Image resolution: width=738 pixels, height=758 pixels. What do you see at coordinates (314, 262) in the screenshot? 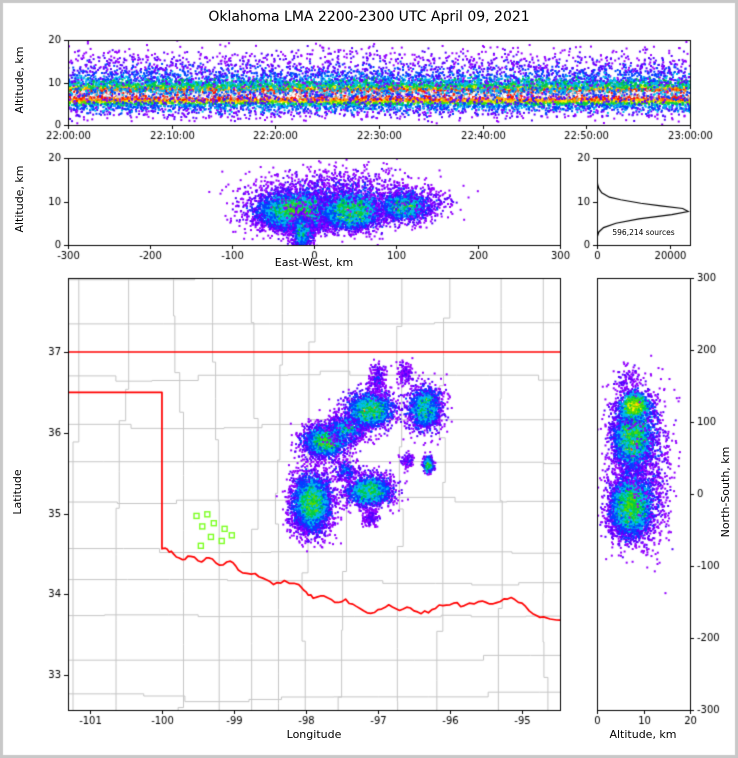
I see `east-west-xlabel: East-West, km` at bounding box center [314, 262].